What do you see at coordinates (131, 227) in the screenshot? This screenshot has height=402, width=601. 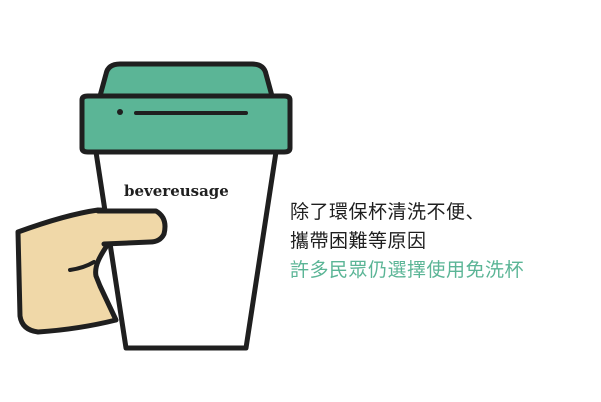 I see `hand-finger` at bounding box center [131, 227].